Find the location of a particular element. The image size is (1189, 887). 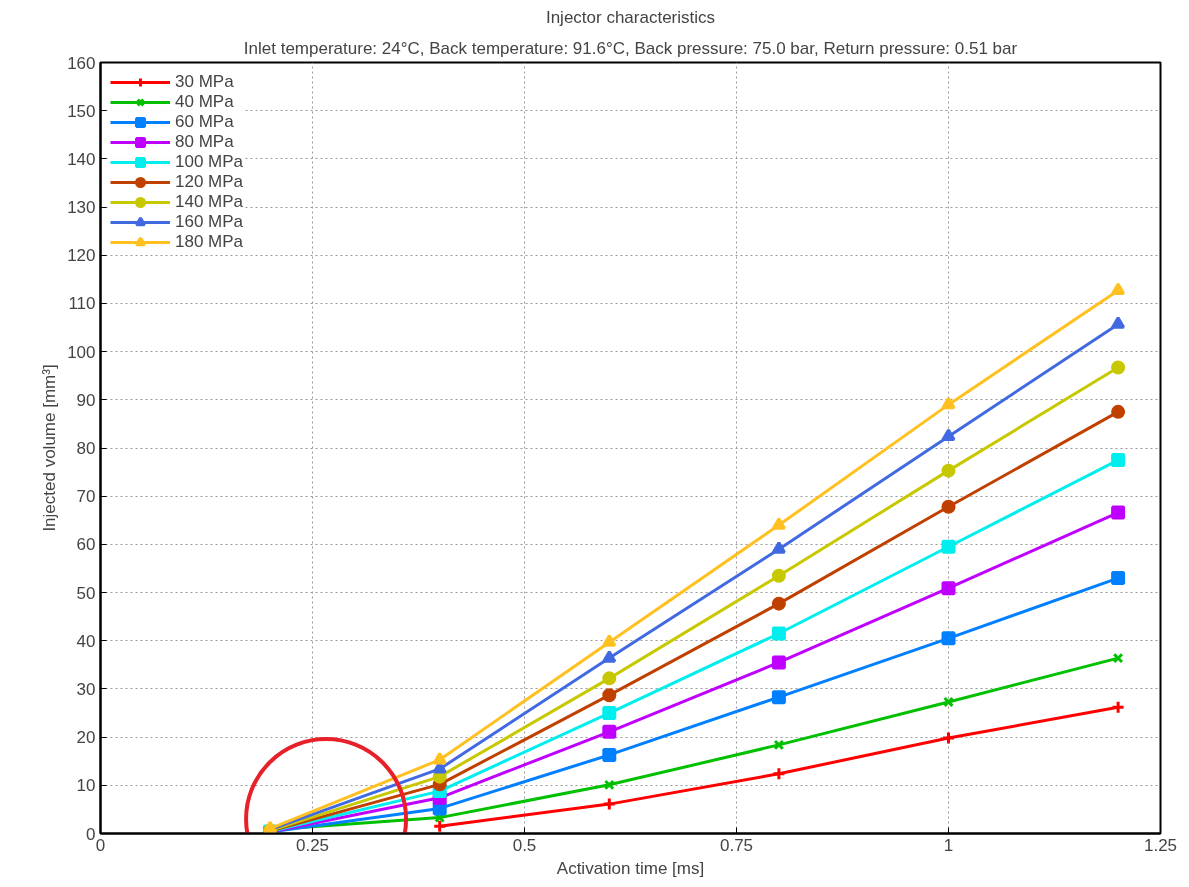

y-tick-label: 140 is located at coordinates (81, 159).